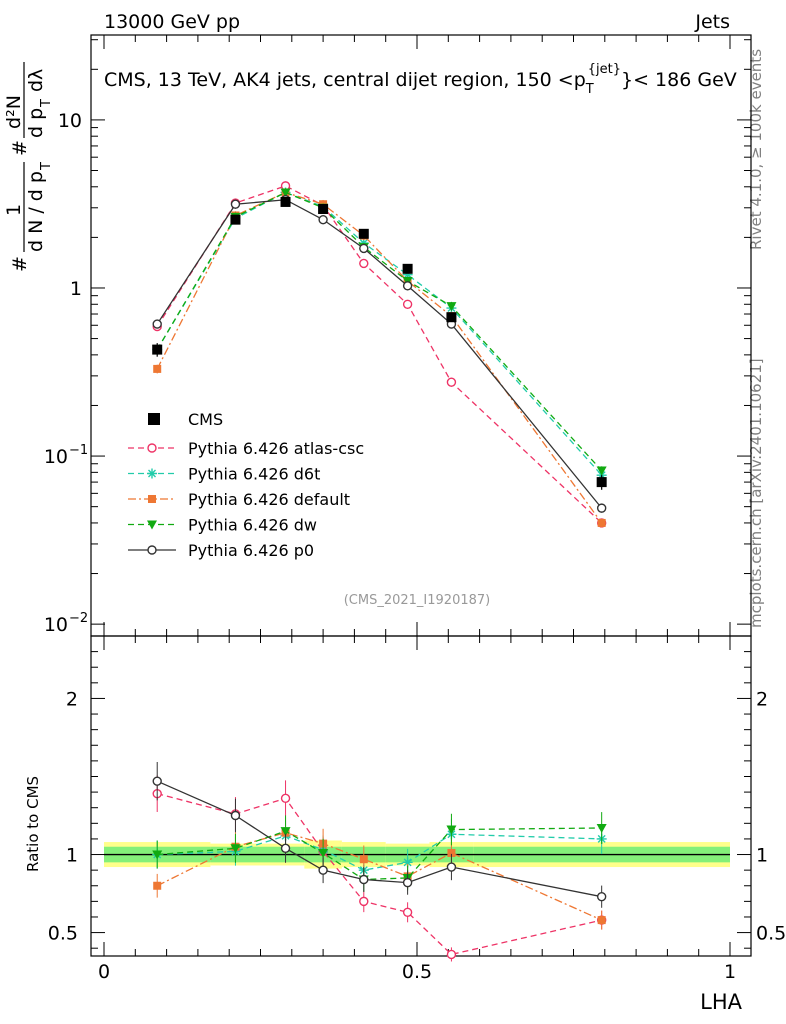 Image resolution: width=786 pixels, height=1024 pixels. Describe the element at coordinates (276, 448) in the screenshot. I see `legend-label-0: Pythia 6.426 atlas-csc` at that location.